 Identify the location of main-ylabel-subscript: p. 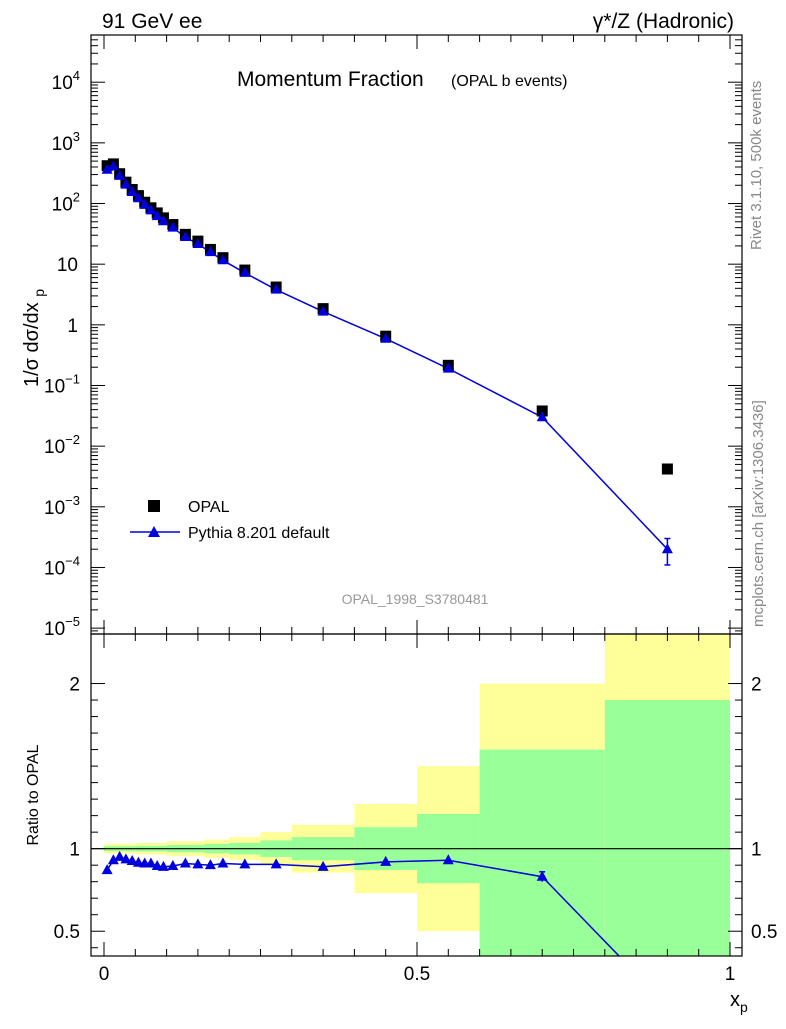
(39, 293).